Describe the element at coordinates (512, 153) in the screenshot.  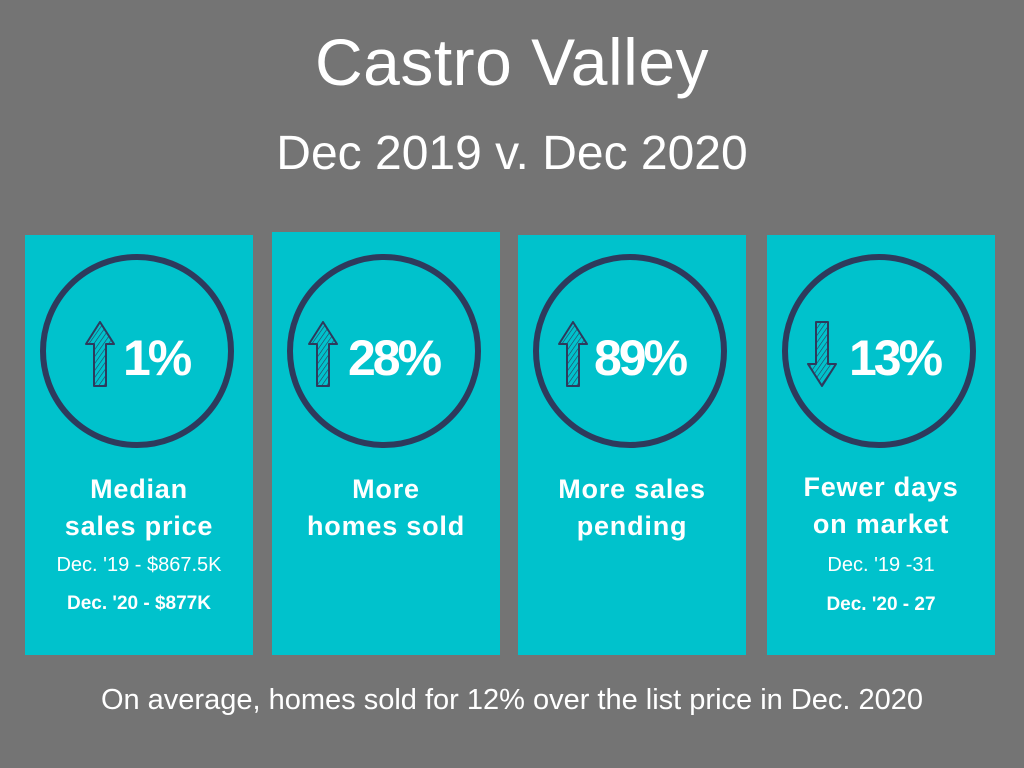
I see `page-subtitle: Dec 2019 v. Dec 2020` at that location.